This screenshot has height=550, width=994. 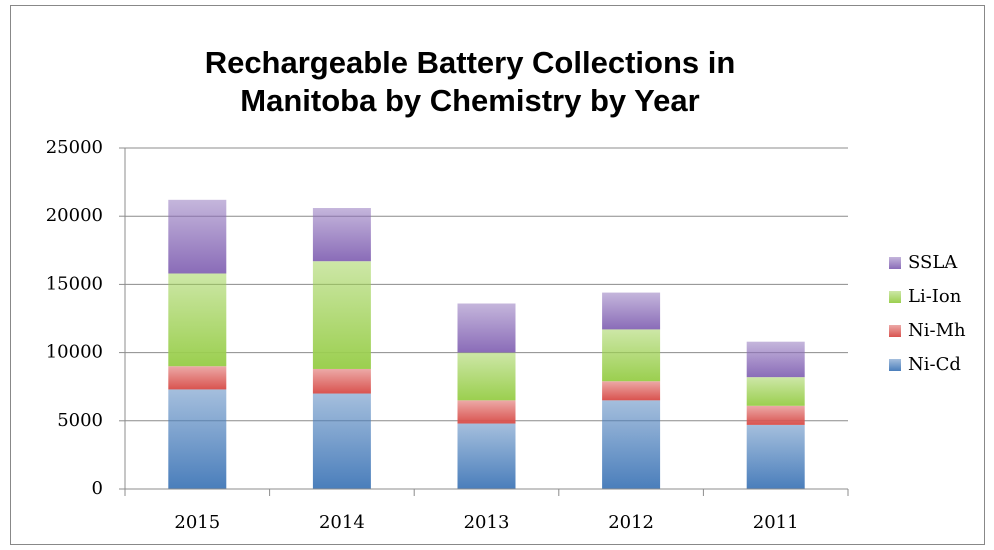 I want to click on legend-label: Ni-Mh, so click(x=937, y=330).